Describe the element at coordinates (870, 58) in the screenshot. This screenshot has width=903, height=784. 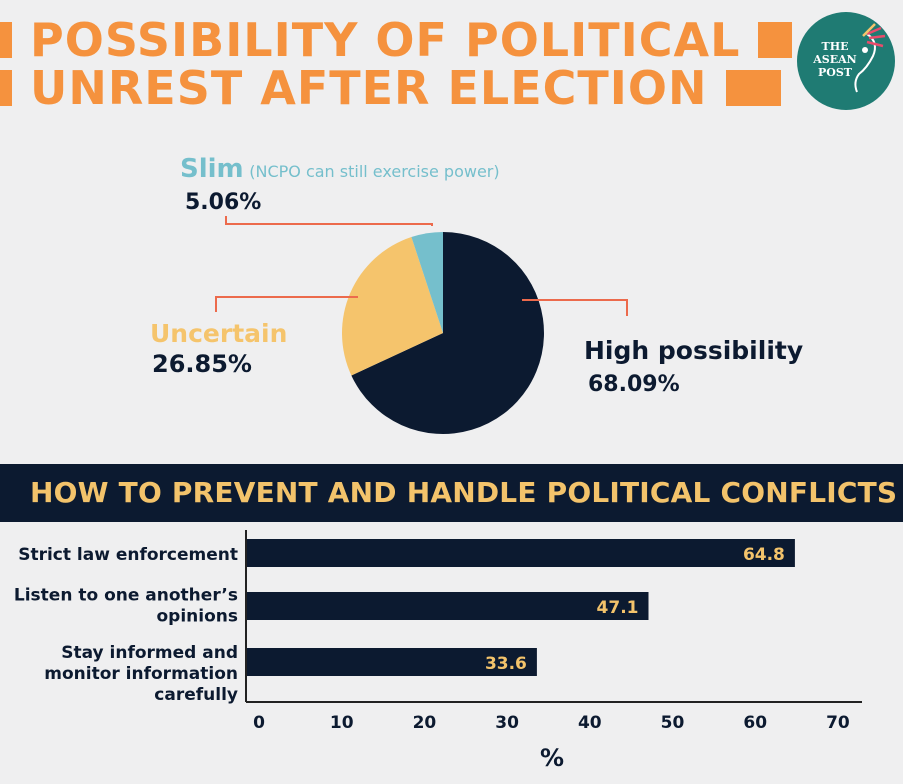
I see `bird-icon` at that location.